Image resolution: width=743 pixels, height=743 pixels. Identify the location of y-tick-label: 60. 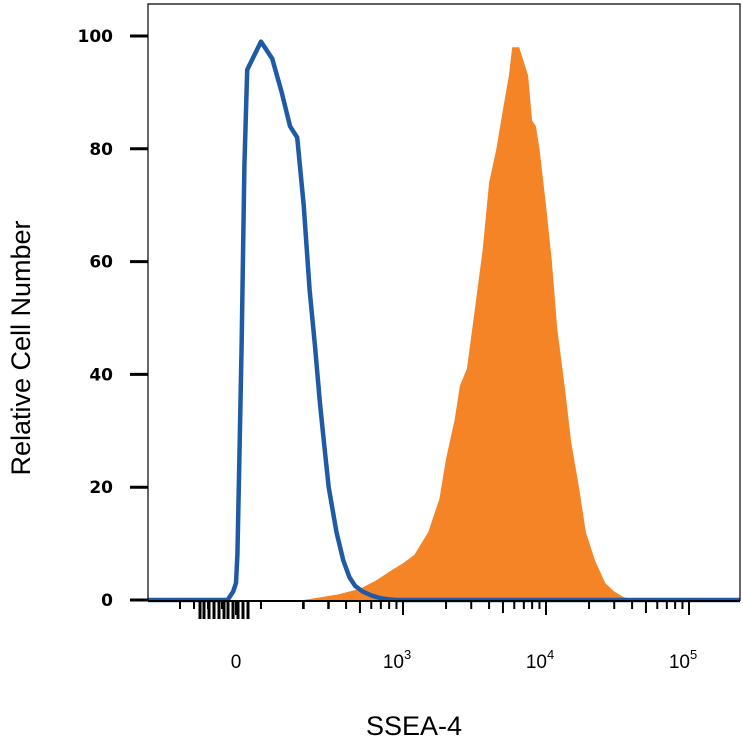
(101, 263).